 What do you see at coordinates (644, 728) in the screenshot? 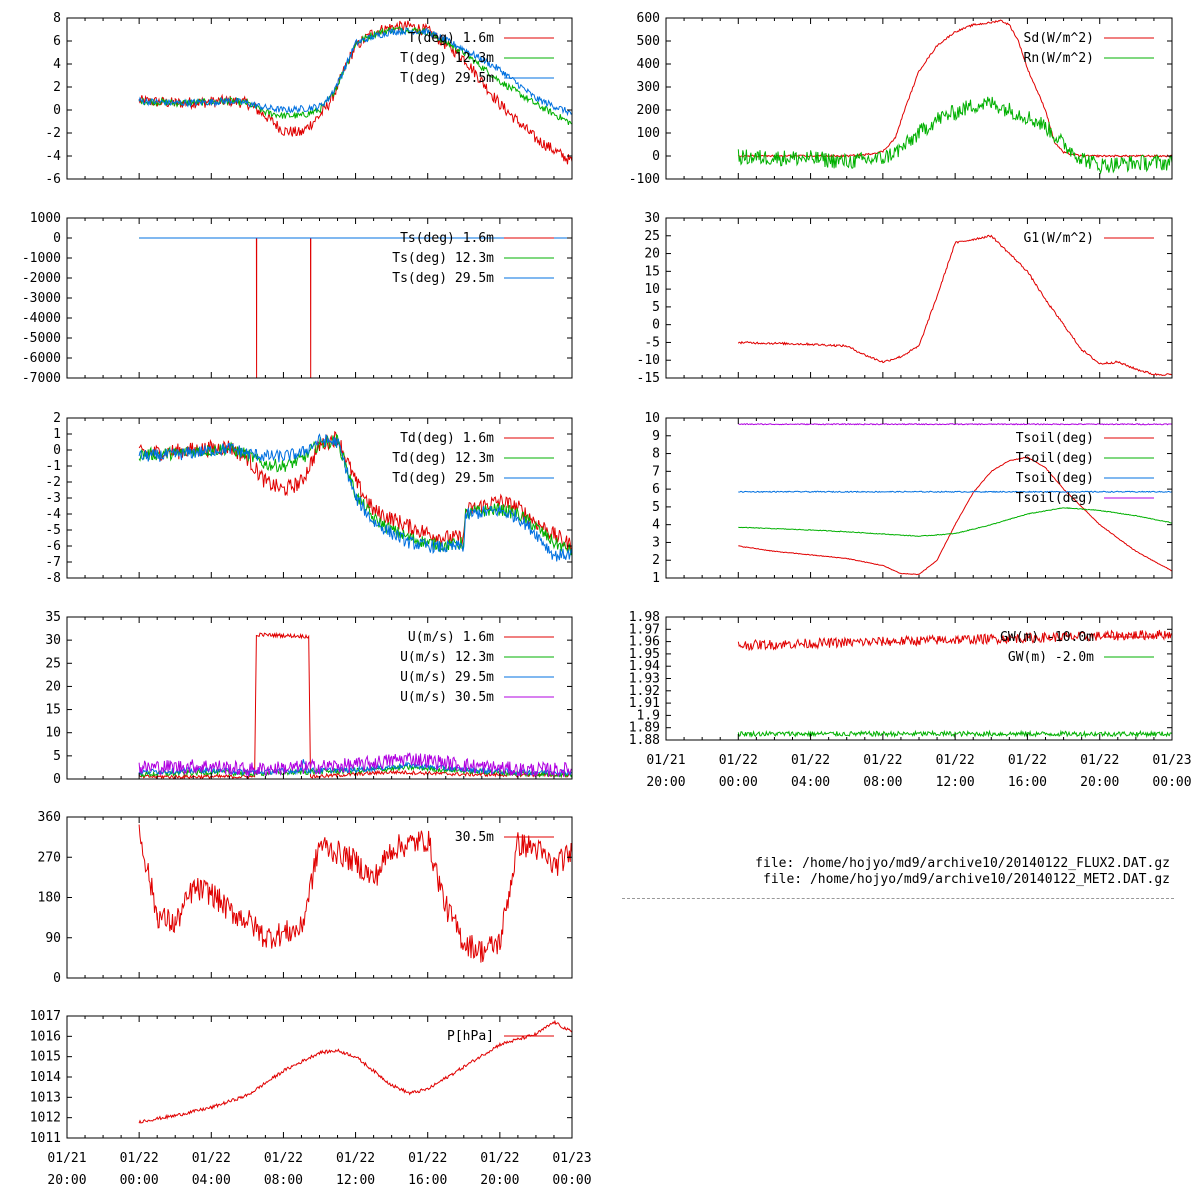
I see `y-tick-label: 1.89` at bounding box center [644, 728].